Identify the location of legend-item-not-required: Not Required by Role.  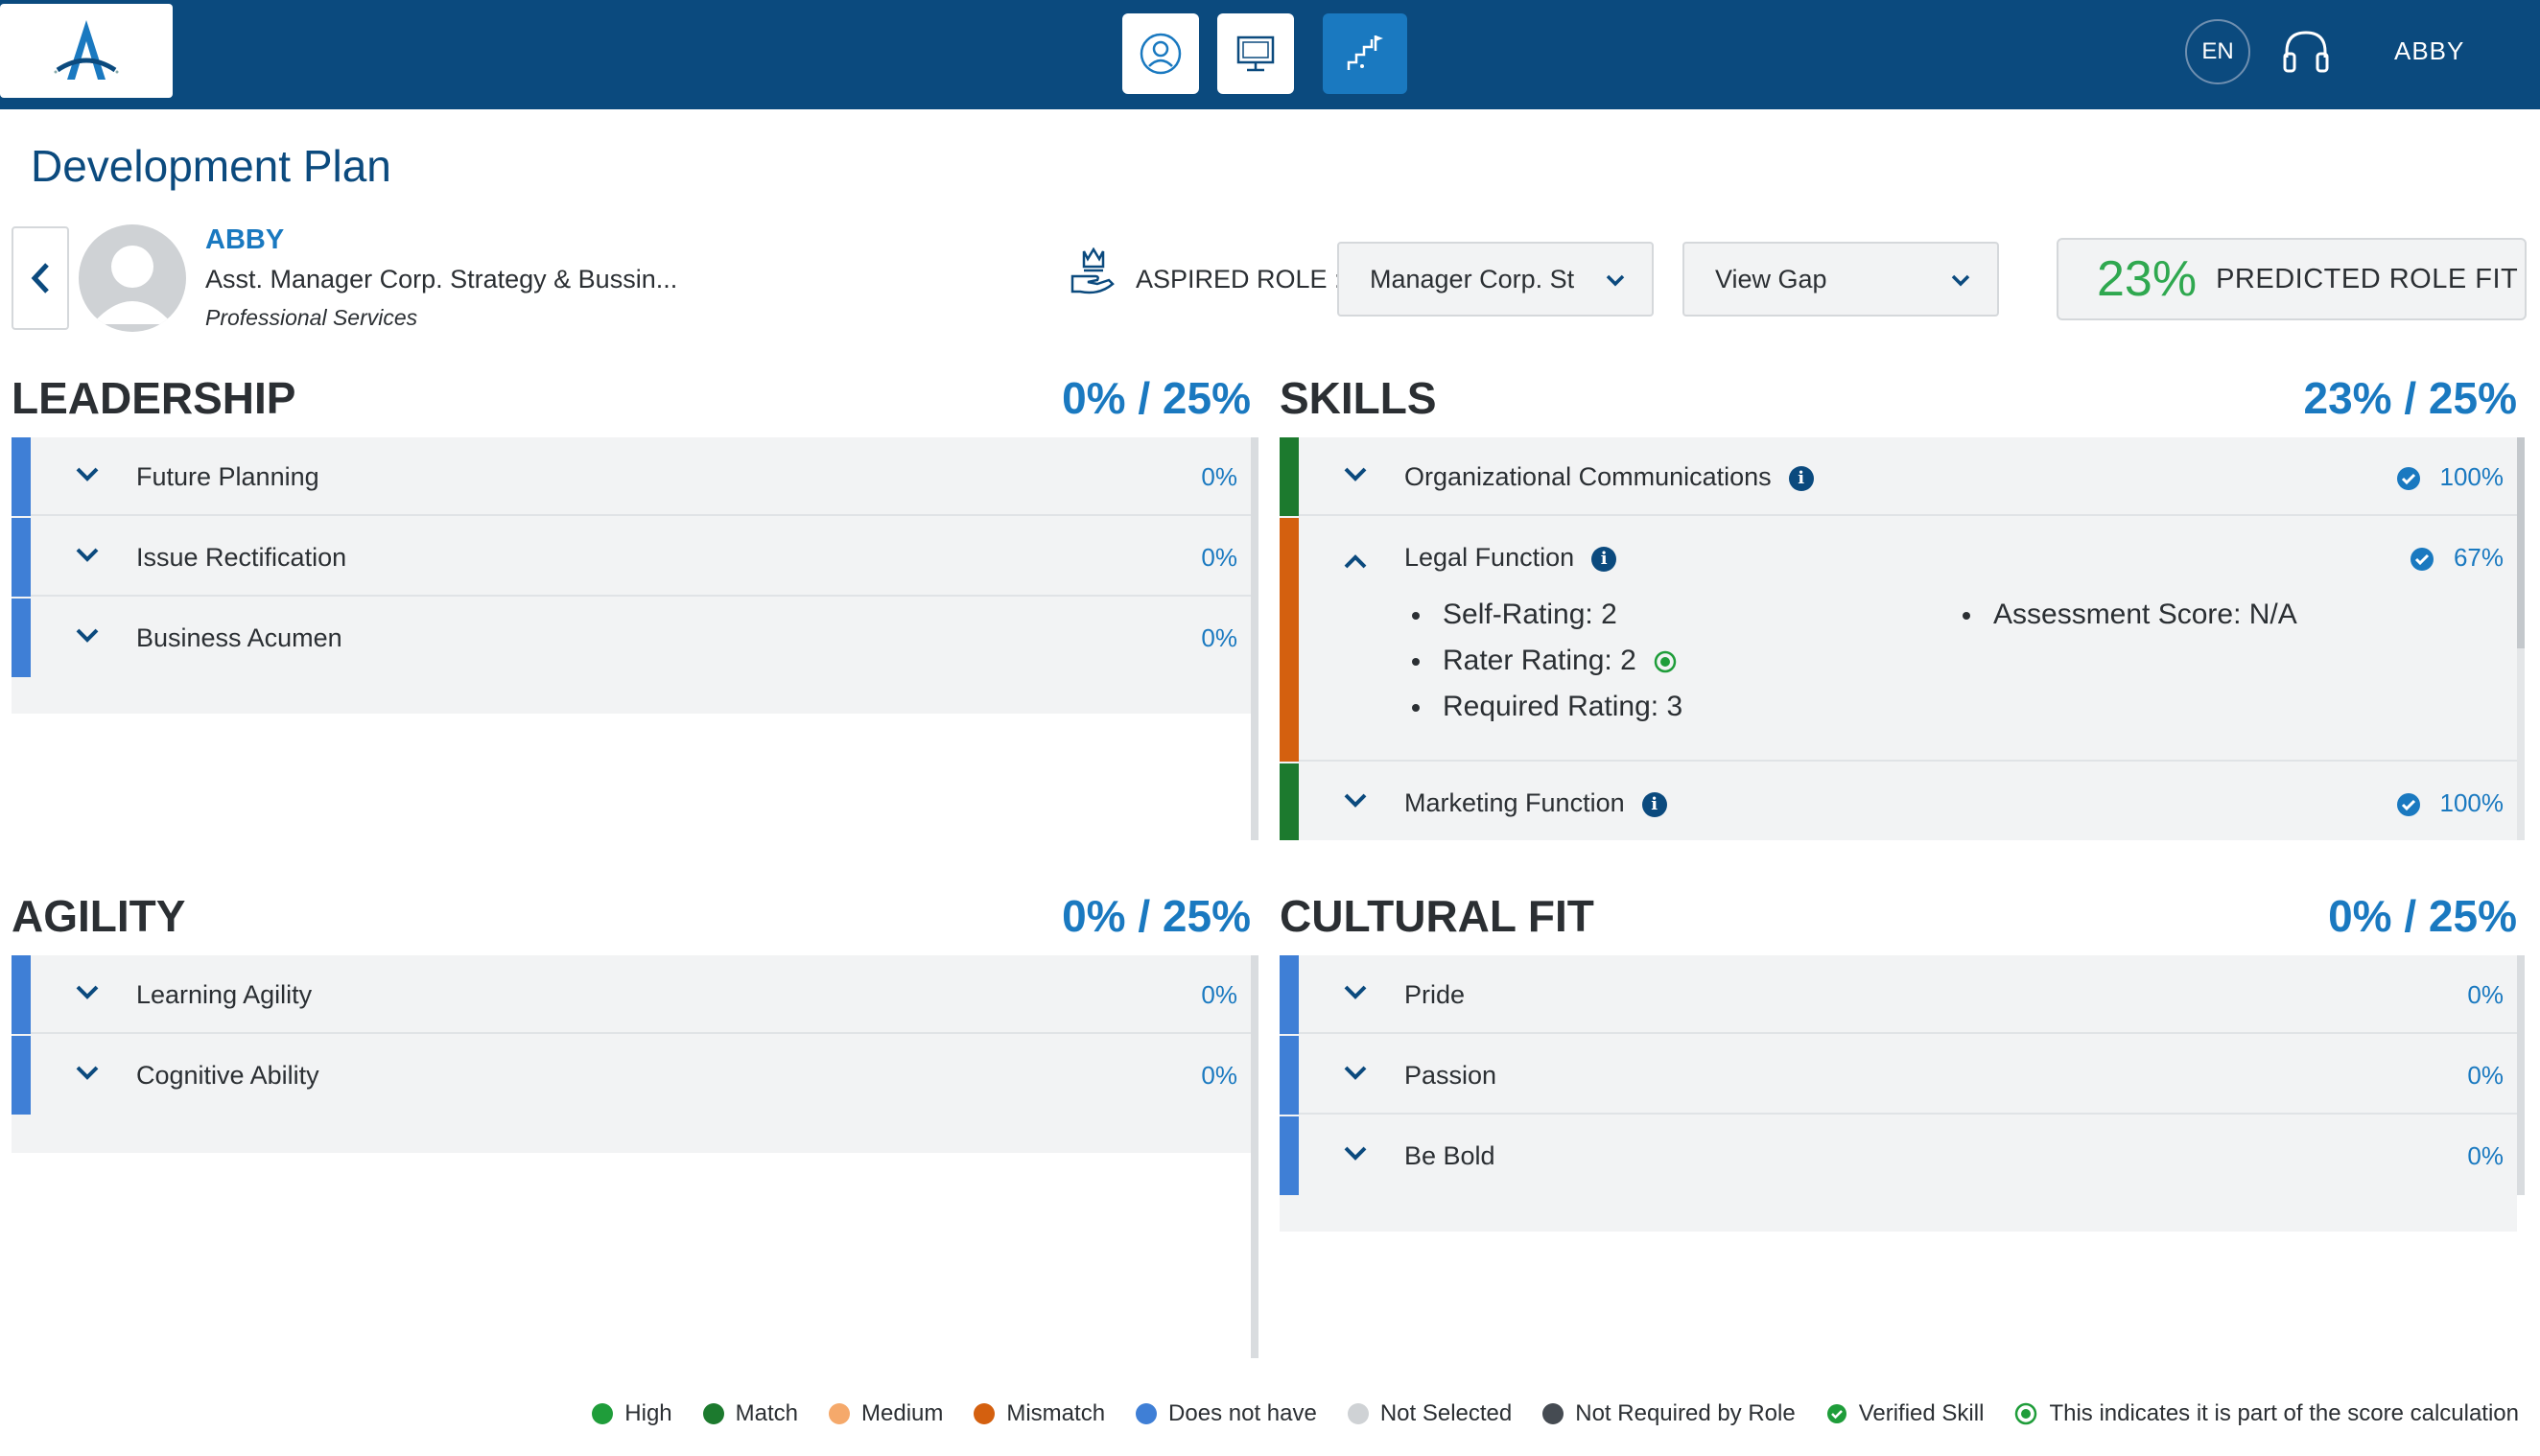
(1669, 1414).